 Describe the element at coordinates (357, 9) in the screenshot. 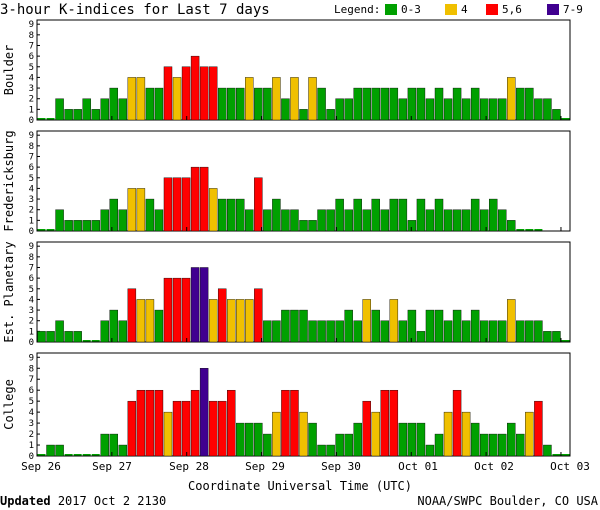

I see `legend-label: Legend:` at that location.